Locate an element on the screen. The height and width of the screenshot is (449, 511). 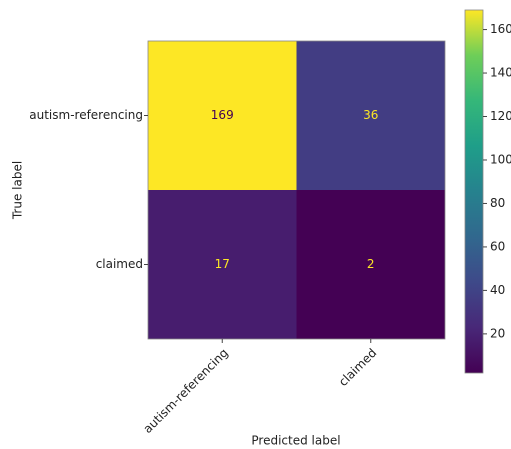
colorbar-tick-label: 60 is located at coordinates (497, 246).